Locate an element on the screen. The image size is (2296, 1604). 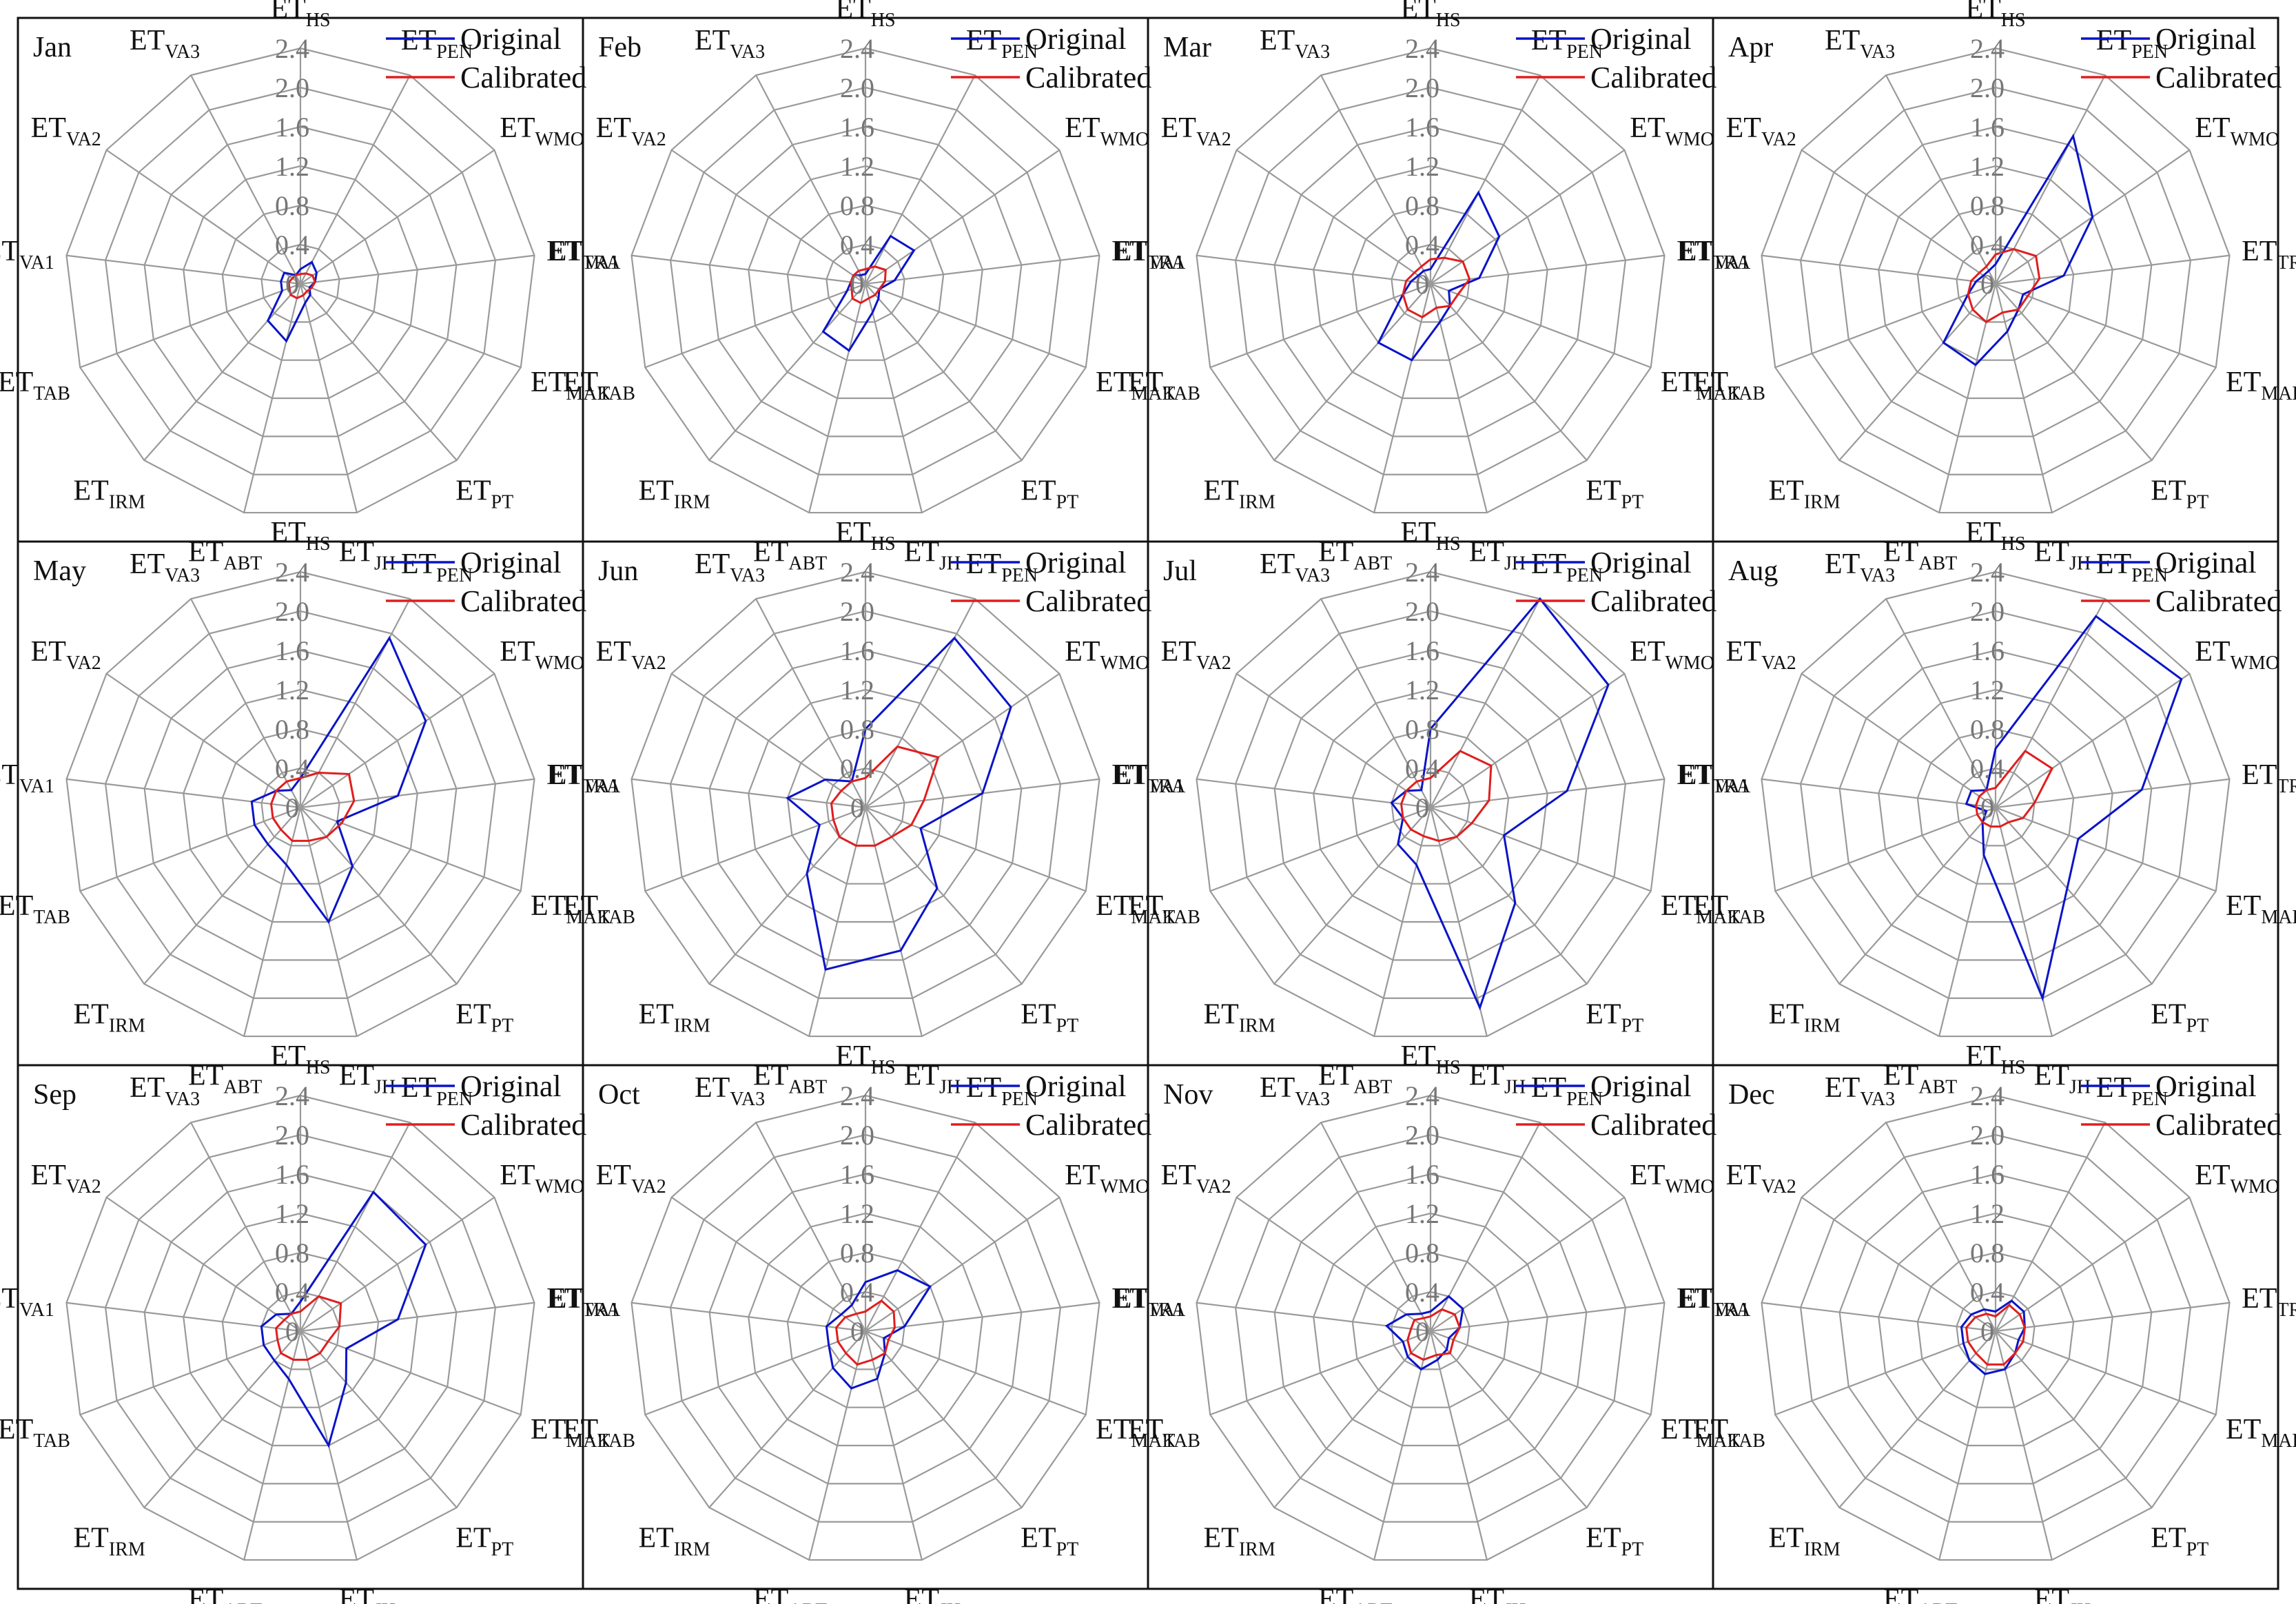
panel-title: Aug is located at coordinates (1753, 571).